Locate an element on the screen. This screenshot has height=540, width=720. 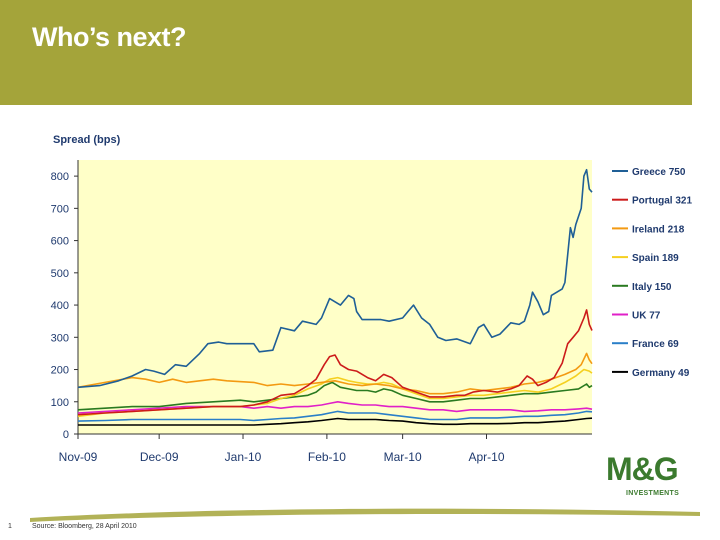
y-tick-label: 700 is located at coordinates (60, 209).